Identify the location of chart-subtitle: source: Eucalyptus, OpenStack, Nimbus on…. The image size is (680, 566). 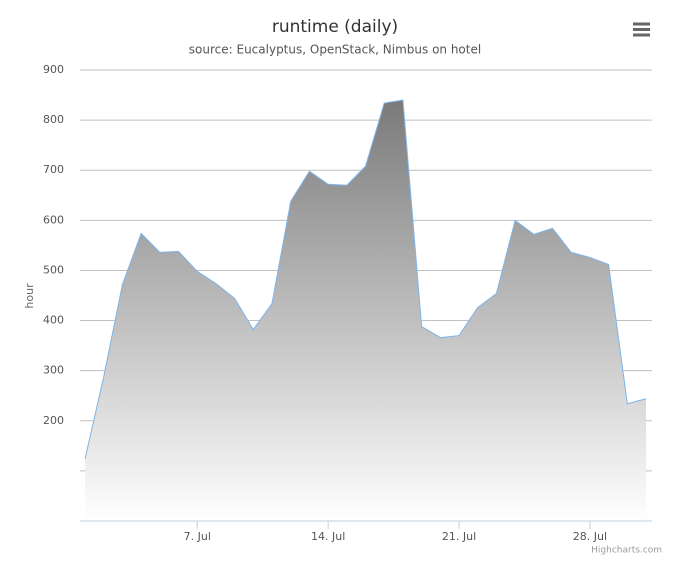
(335, 50).